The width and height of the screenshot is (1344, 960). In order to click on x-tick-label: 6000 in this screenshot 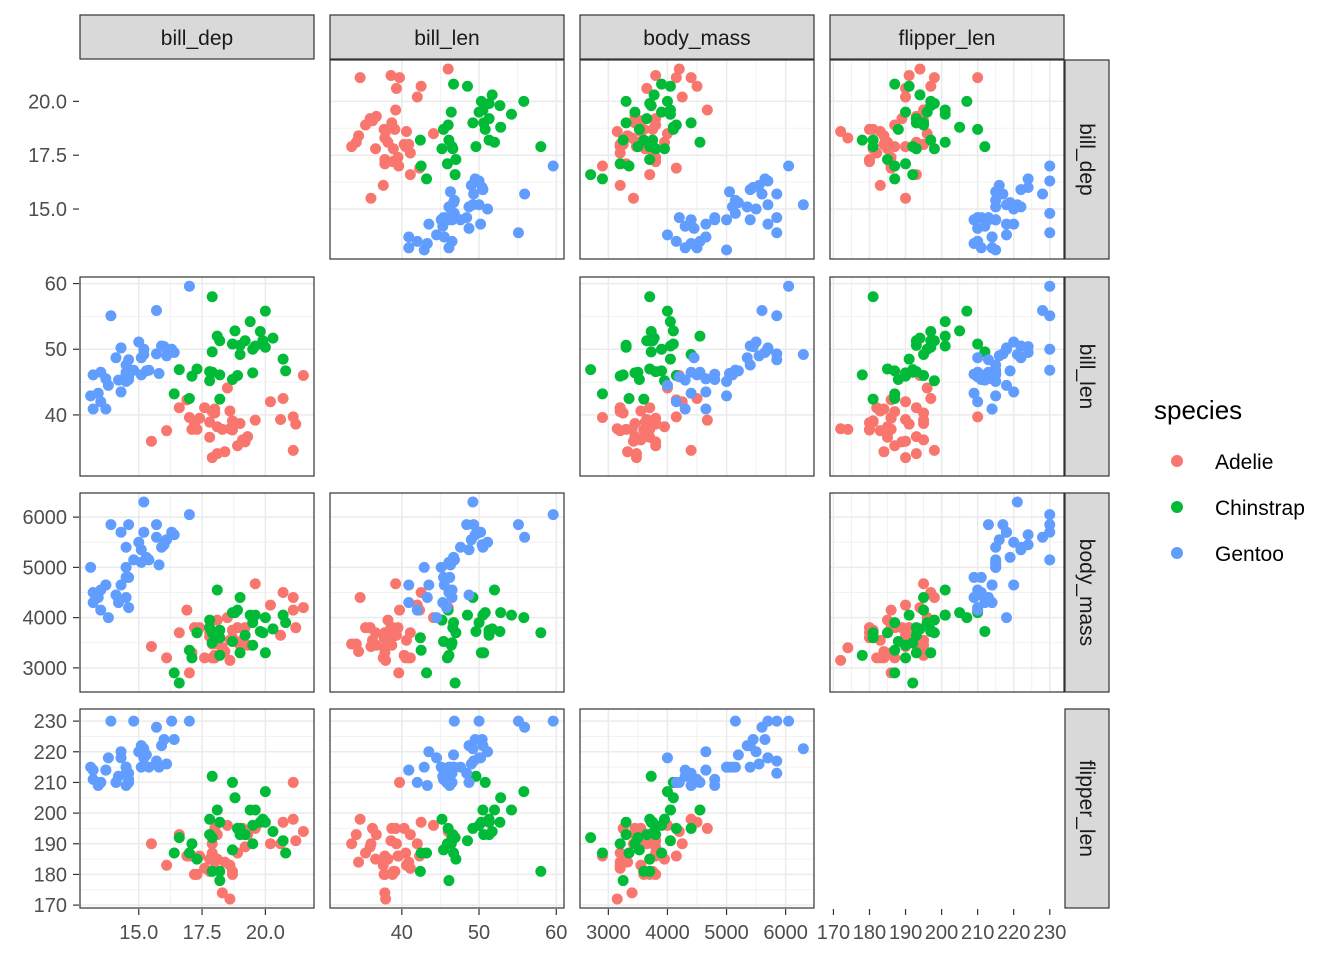, I will do `click(785, 933)`.